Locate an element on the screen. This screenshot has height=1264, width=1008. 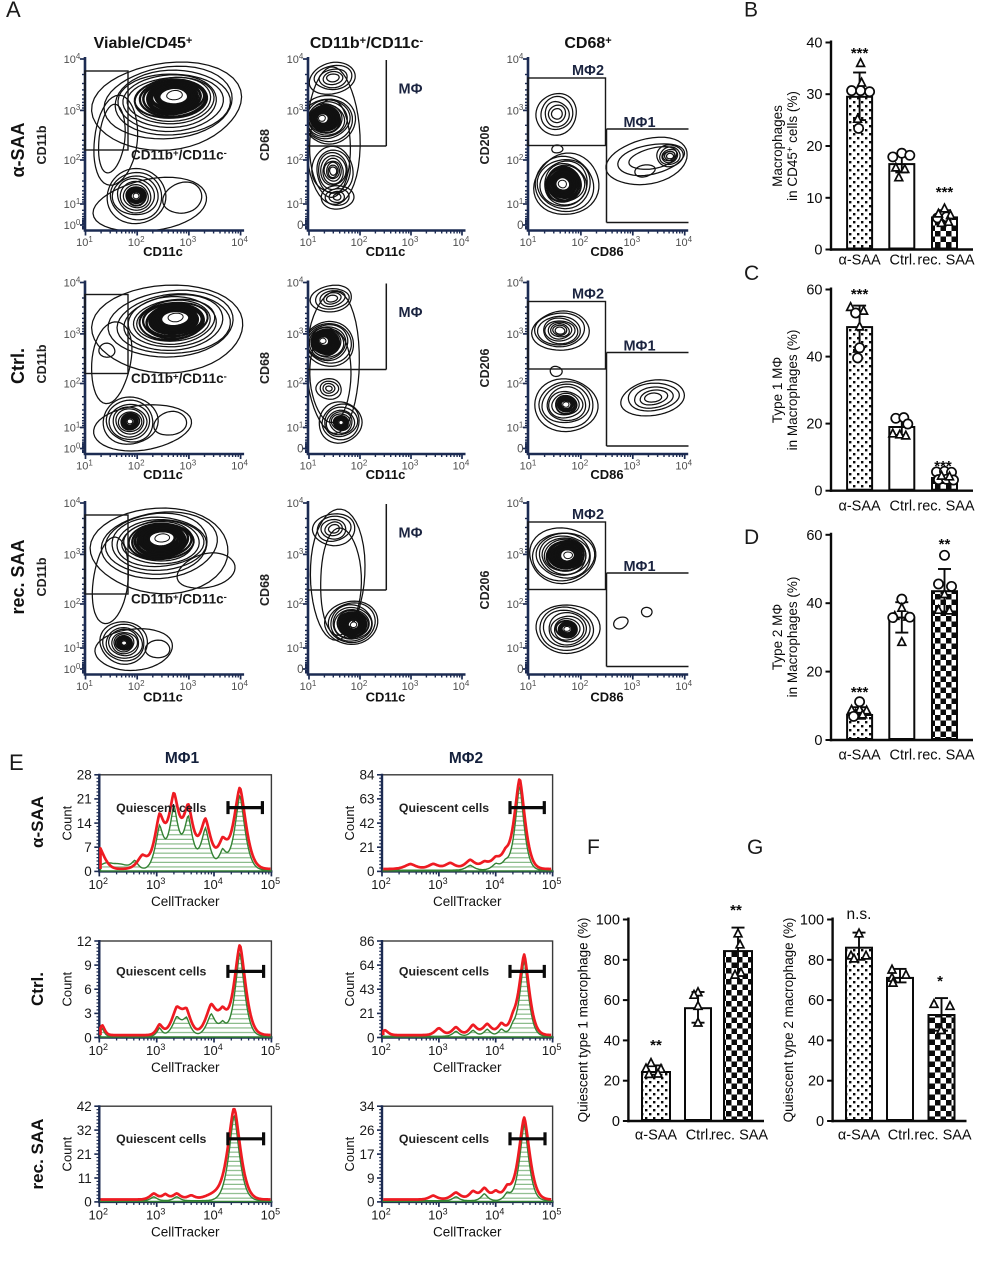
svg-text: n.s. is located at coordinates (859, 914).